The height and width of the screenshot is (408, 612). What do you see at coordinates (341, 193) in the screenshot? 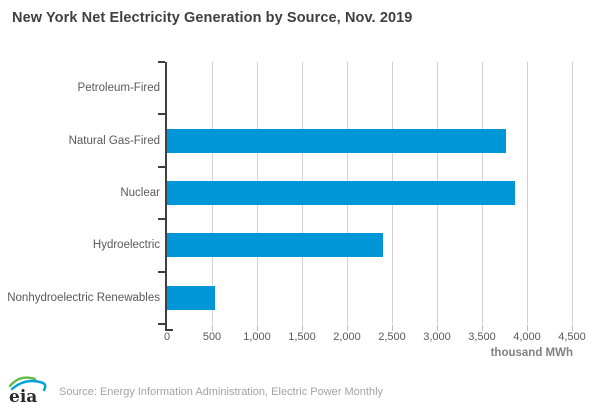
I see `bar-nuclear` at bounding box center [341, 193].